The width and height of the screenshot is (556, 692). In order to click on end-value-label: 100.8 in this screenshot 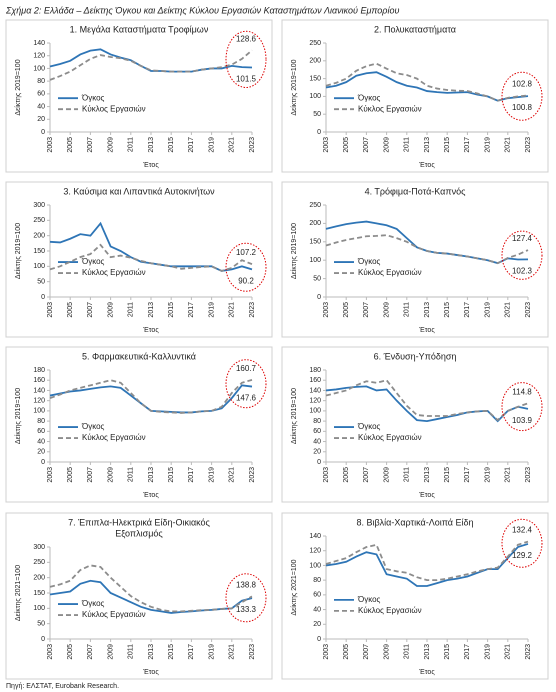, I will do `click(522, 107)`.